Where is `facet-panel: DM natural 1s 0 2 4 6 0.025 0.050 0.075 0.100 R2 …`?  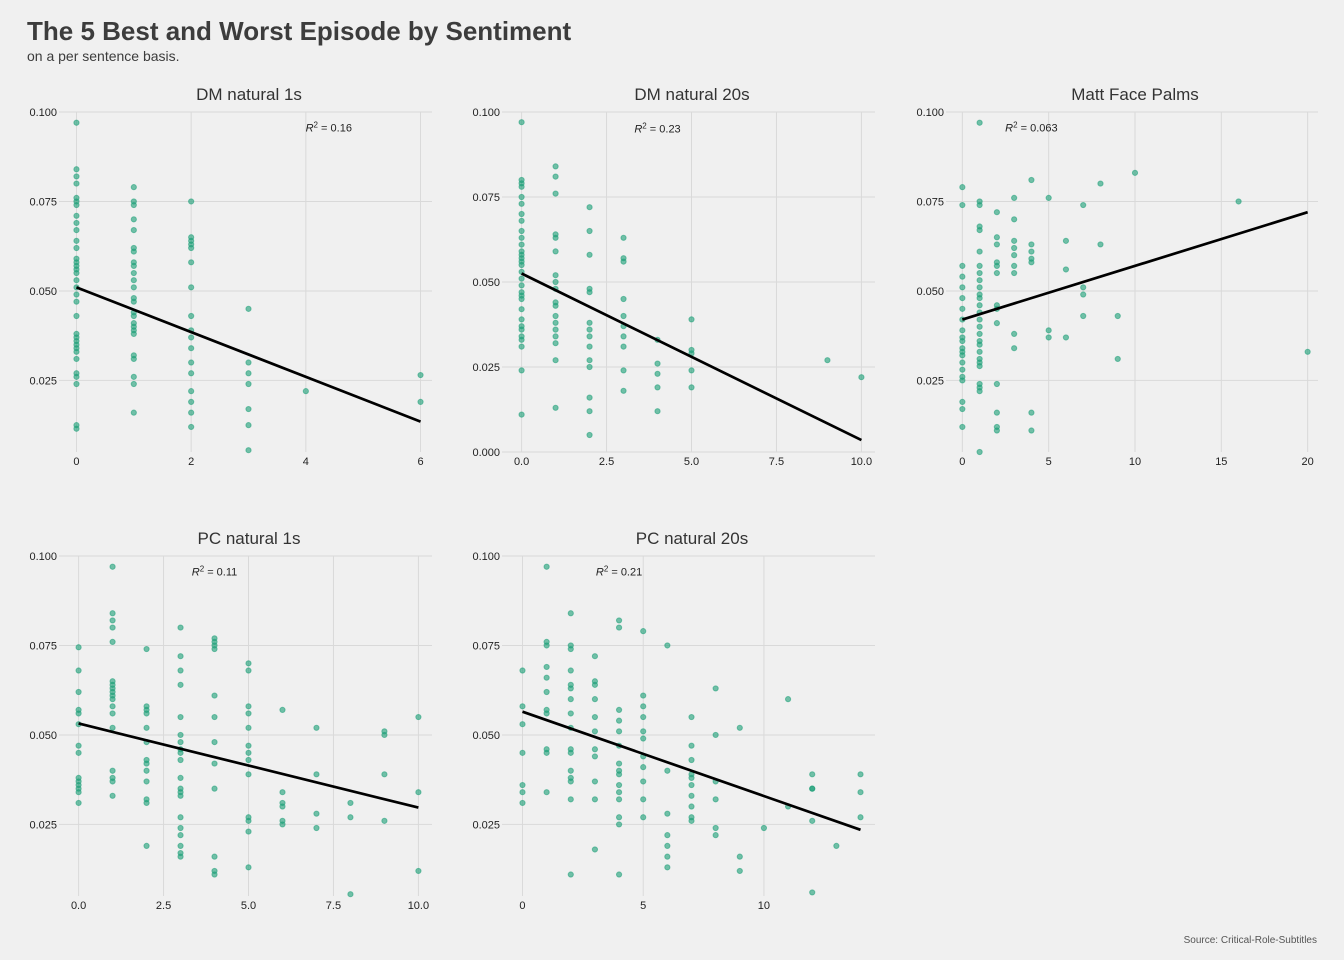 facet-panel: DM natural 1s 0 2 4 6 0.025 0.050 0.075 0.100 R2 … is located at coordinates (230, 276).